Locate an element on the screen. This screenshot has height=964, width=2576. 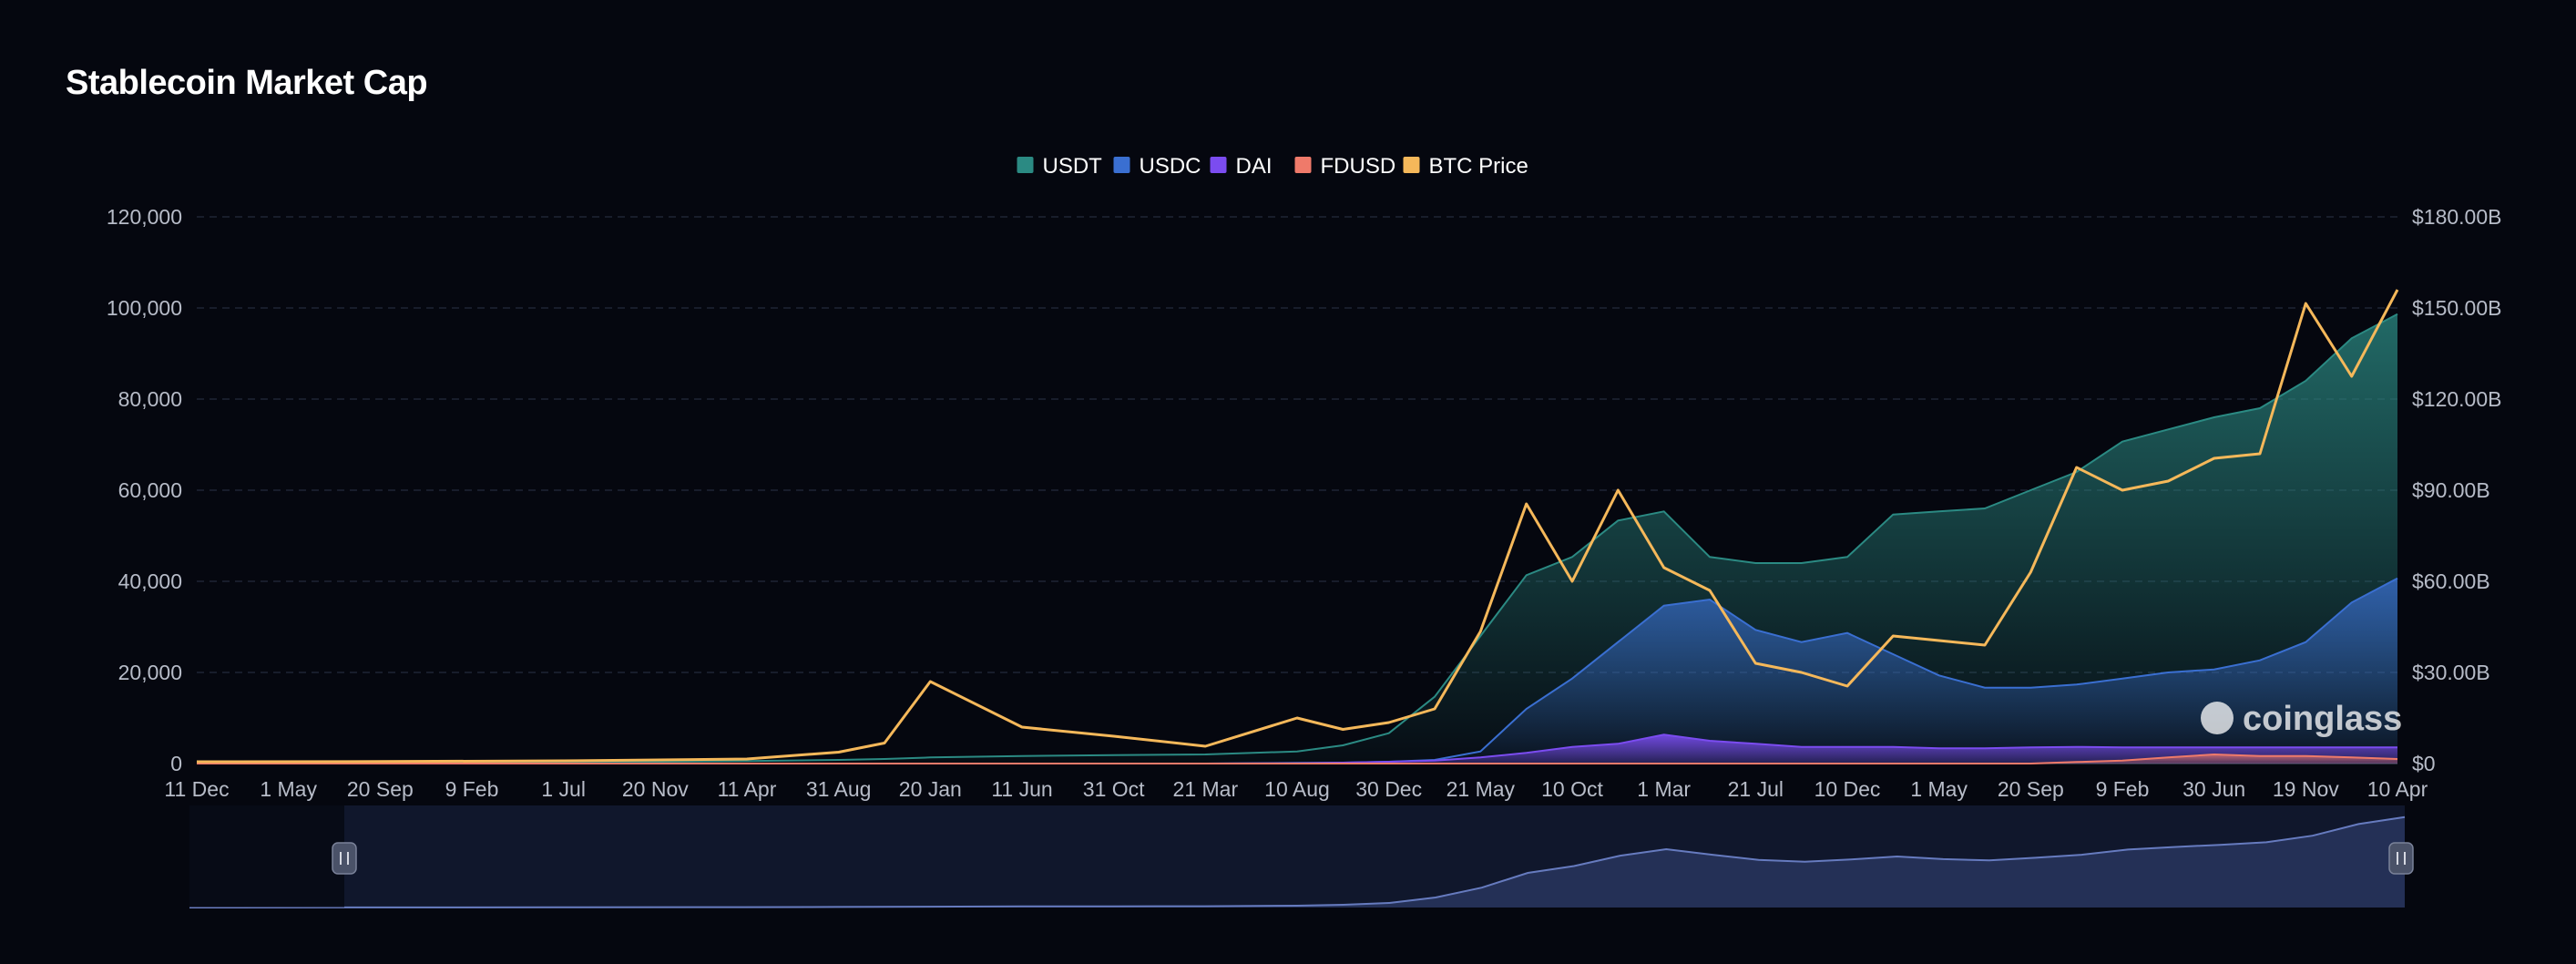
x-tick-label: 30 Jun is located at coordinates (2213, 789).